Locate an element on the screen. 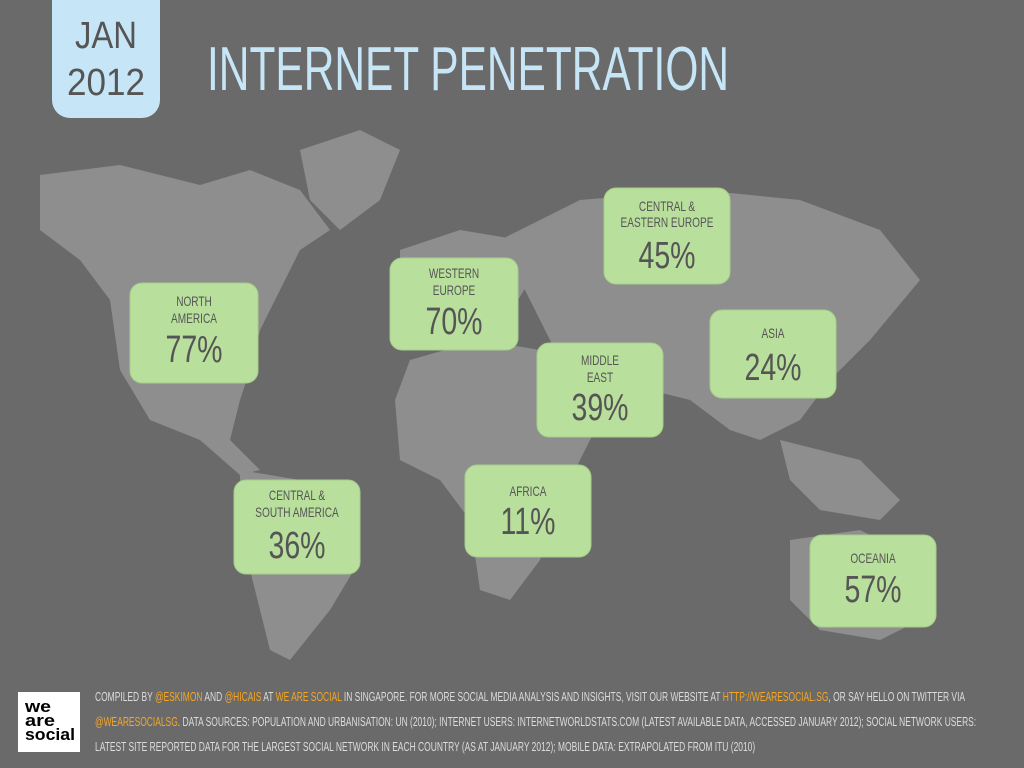 The height and width of the screenshot is (768, 1024). region-label: EUROPE is located at coordinates (454, 290).